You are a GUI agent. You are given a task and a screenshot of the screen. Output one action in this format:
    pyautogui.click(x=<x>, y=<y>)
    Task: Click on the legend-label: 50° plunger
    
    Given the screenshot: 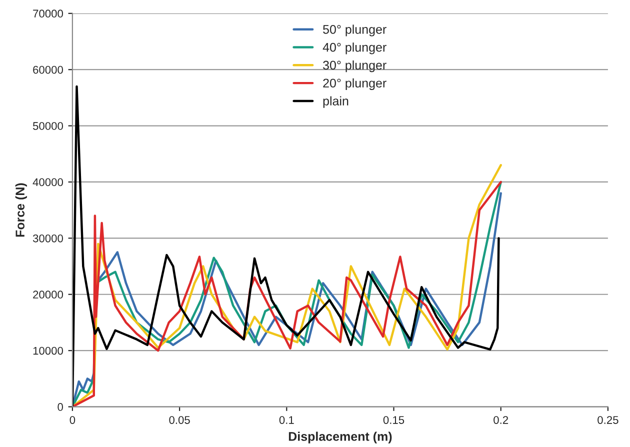 What is the action you would take?
    pyautogui.click(x=354, y=30)
    